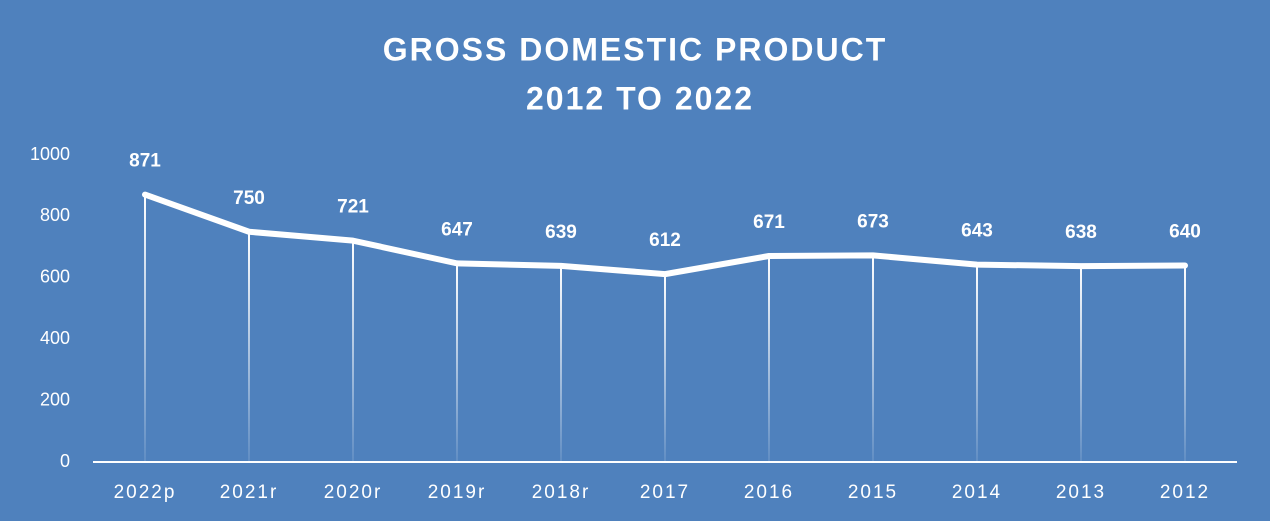 The image size is (1270, 521). I want to click on data-label: 640, so click(1185, 232).